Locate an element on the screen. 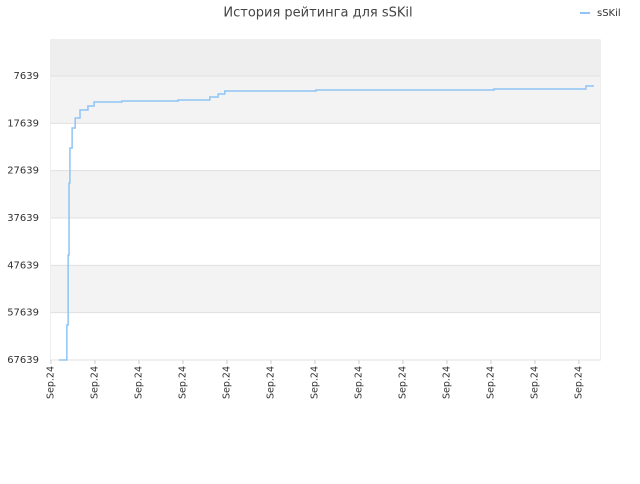 The width and height of the screenshot is (640, 484). y-tick-label: 17639 is located at coordinates (23, 123).